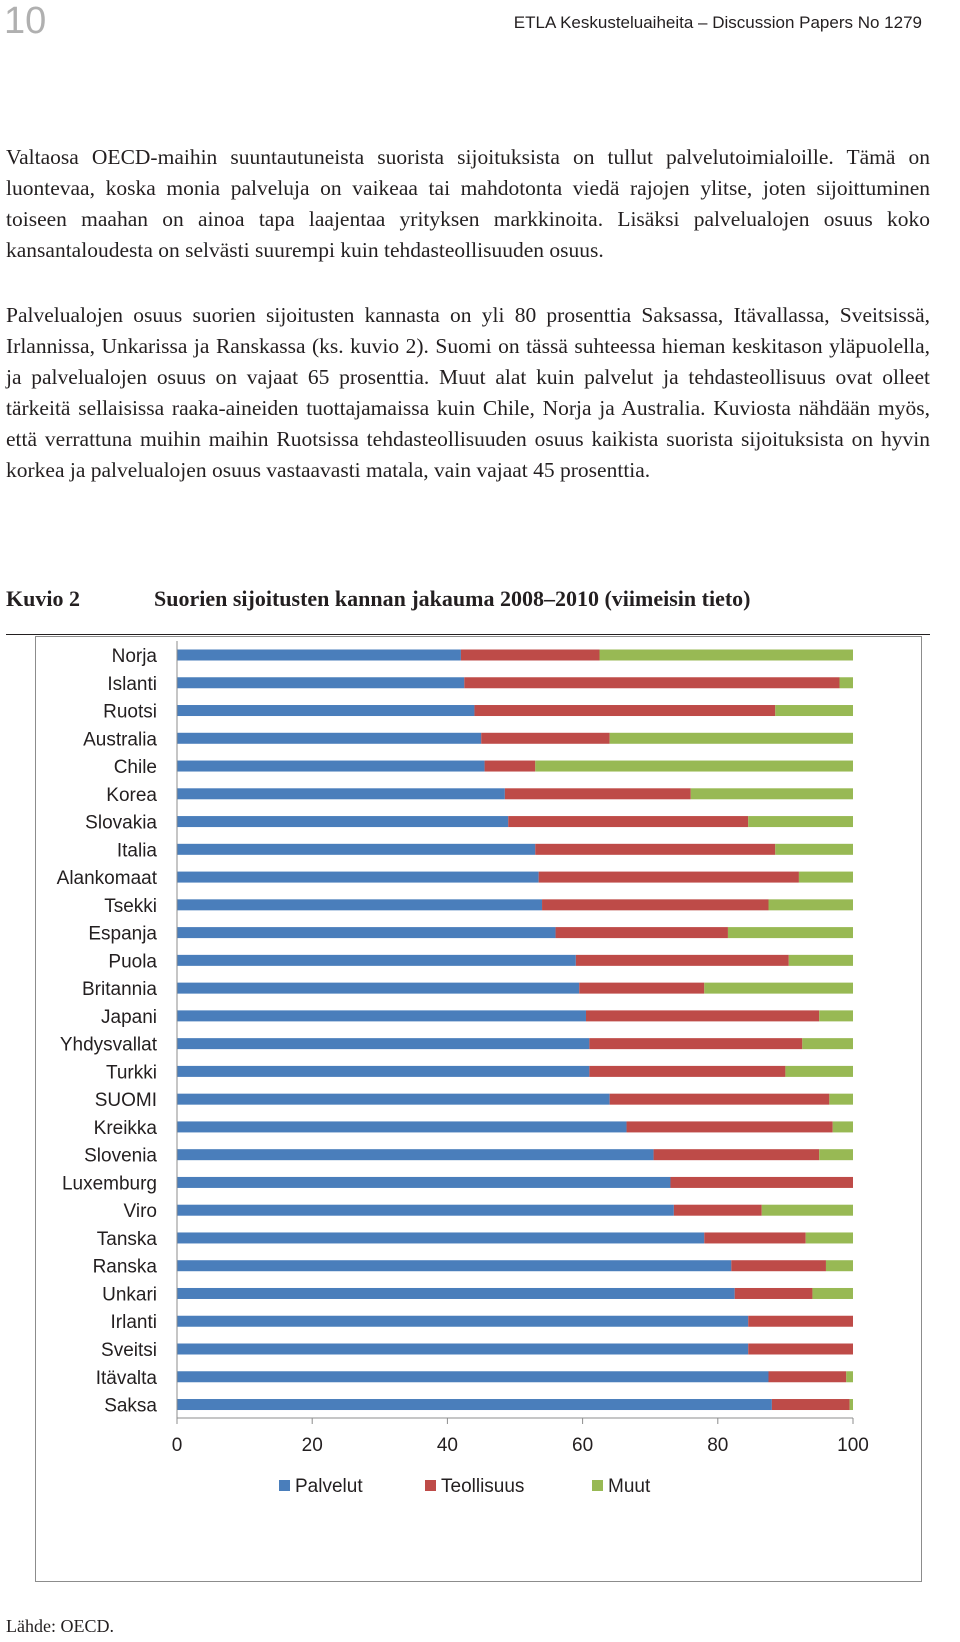  What do you see at coordinates (810, 905) in the screenshot?
I see `bar-muut-tsekki` at bounding box center [810, 905].